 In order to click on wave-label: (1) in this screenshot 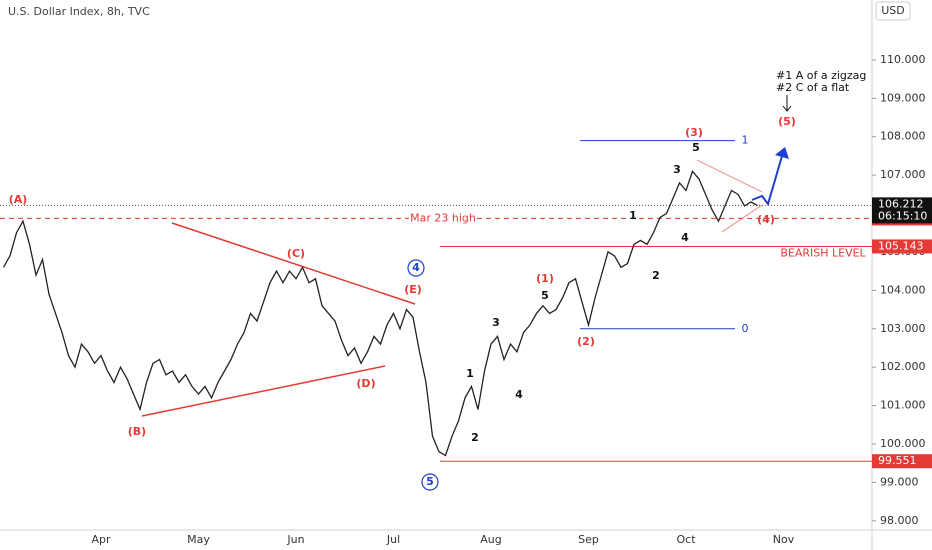, I will do `click(545, 278)`.